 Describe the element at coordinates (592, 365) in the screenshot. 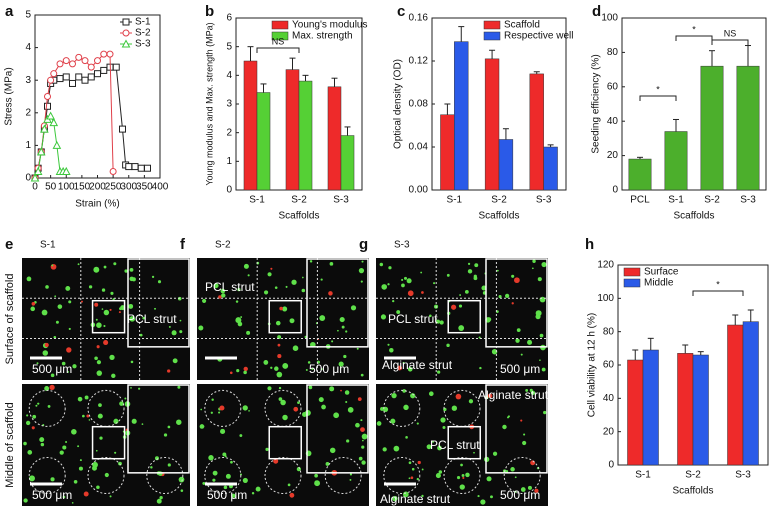

I see `y-axis-label: Cell viability at 12 h (%)` at that location.